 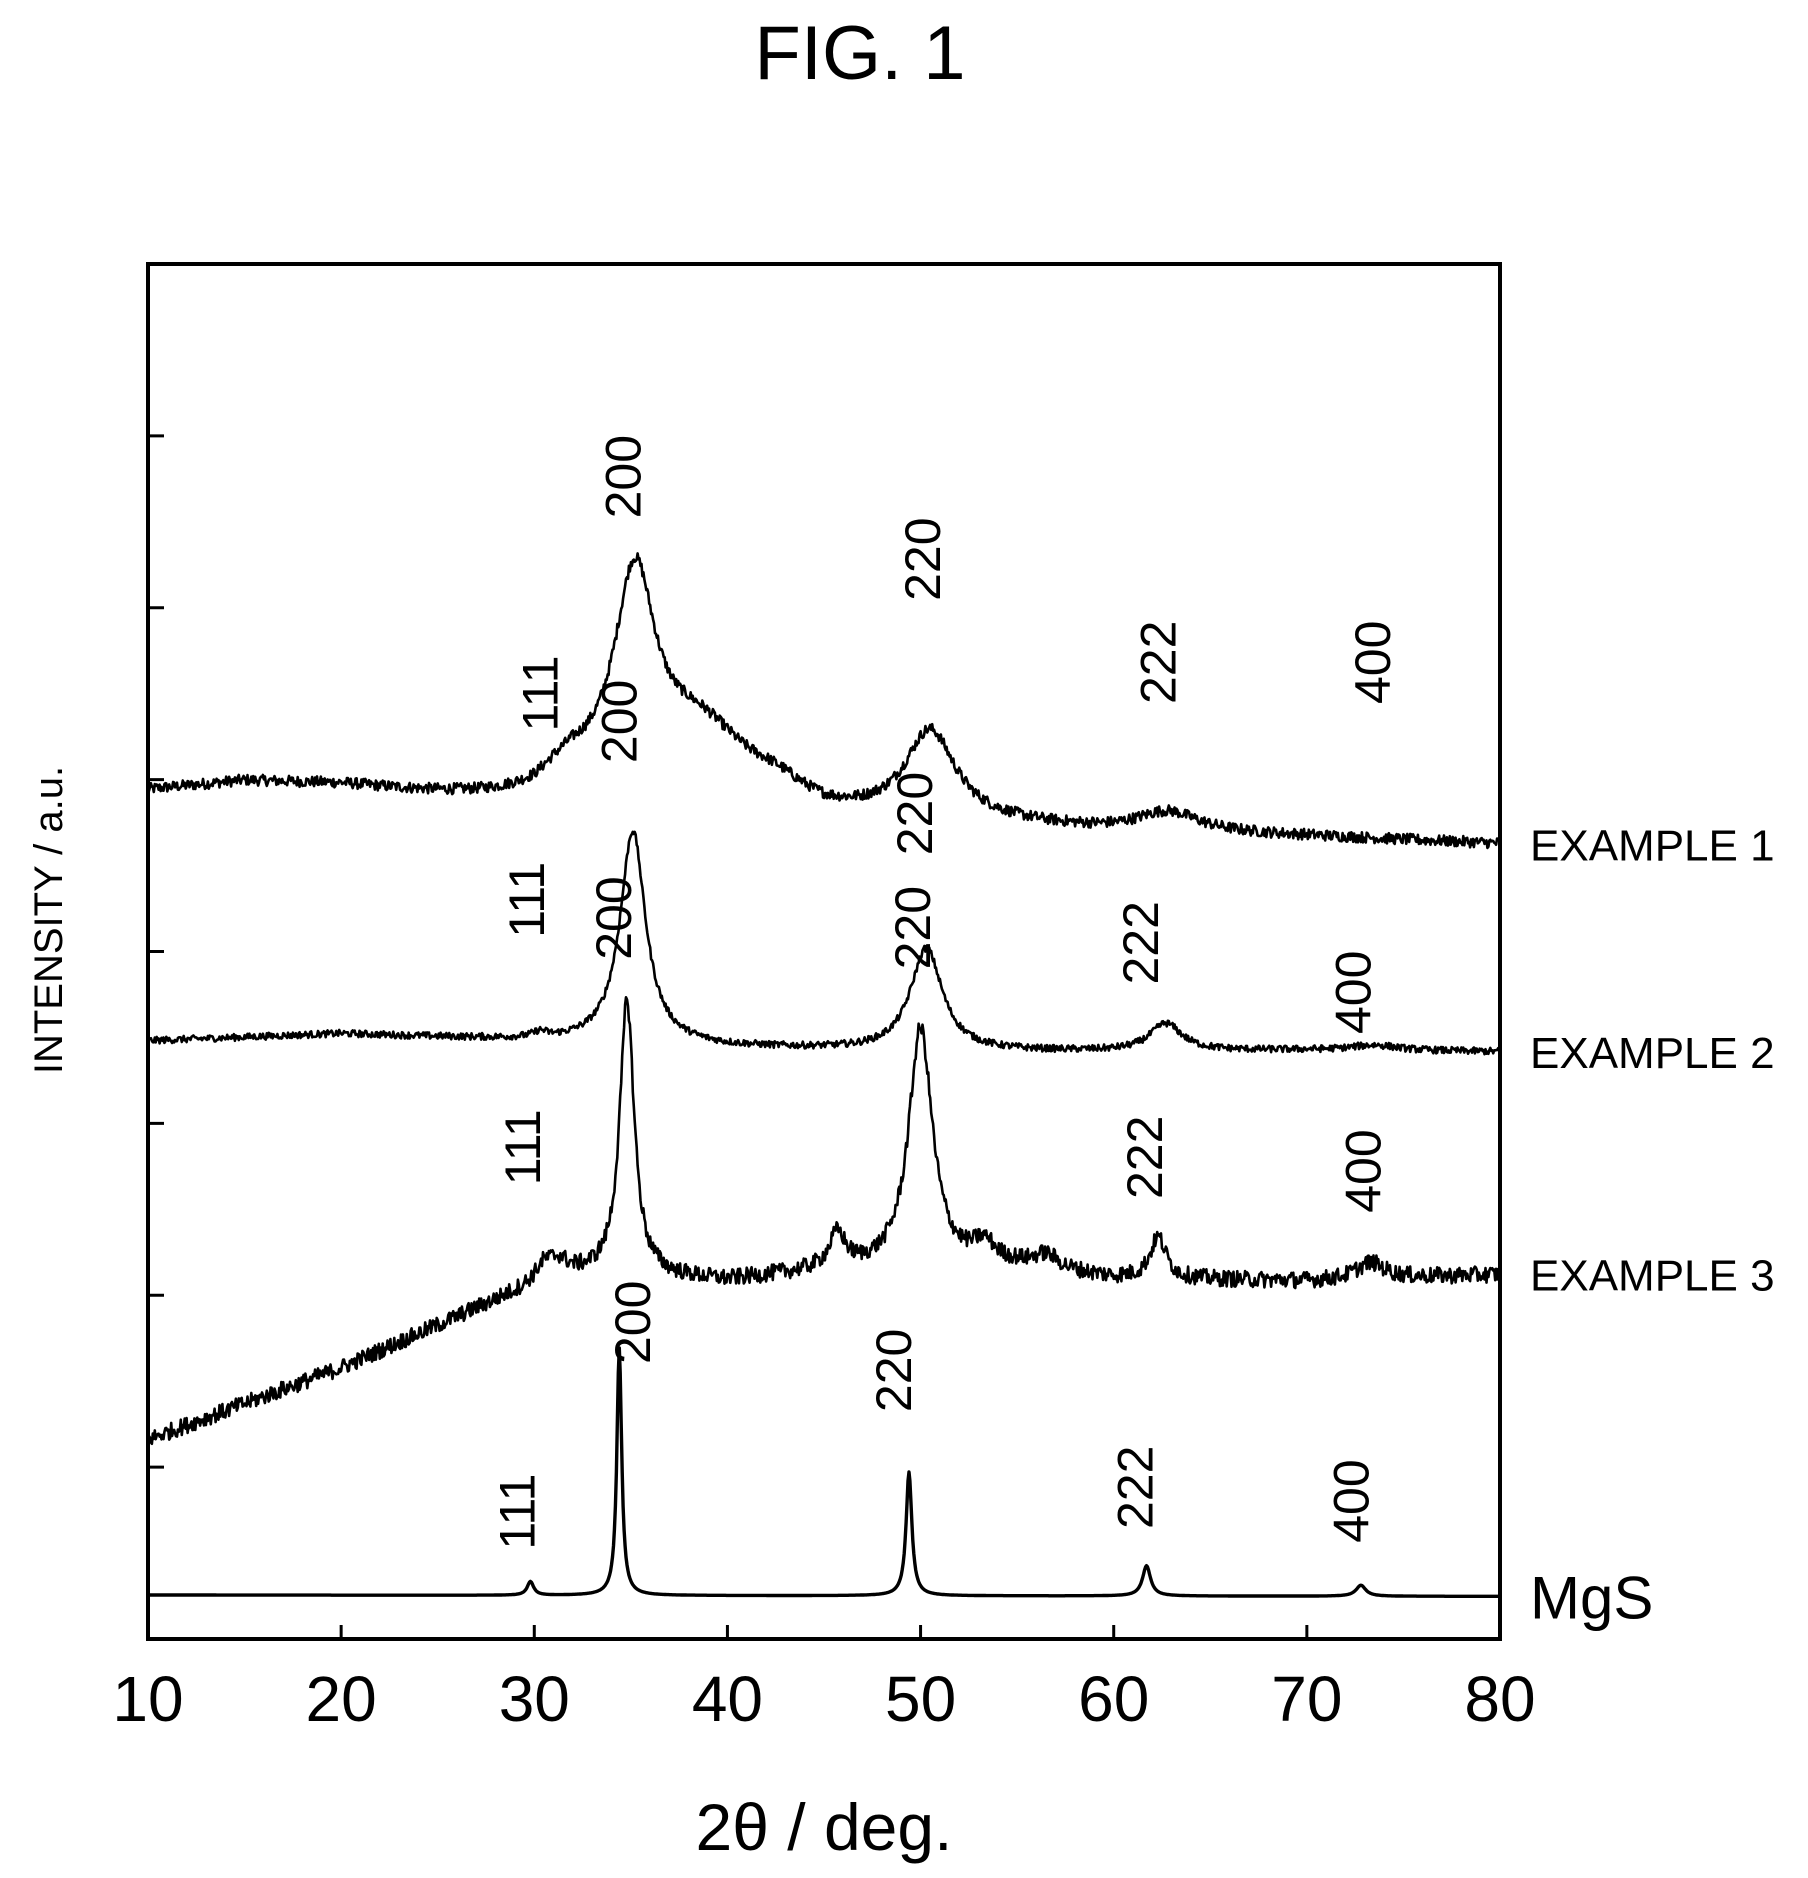 I want to click on x-tick-label-50: 50, so click(x=920, y=1699).